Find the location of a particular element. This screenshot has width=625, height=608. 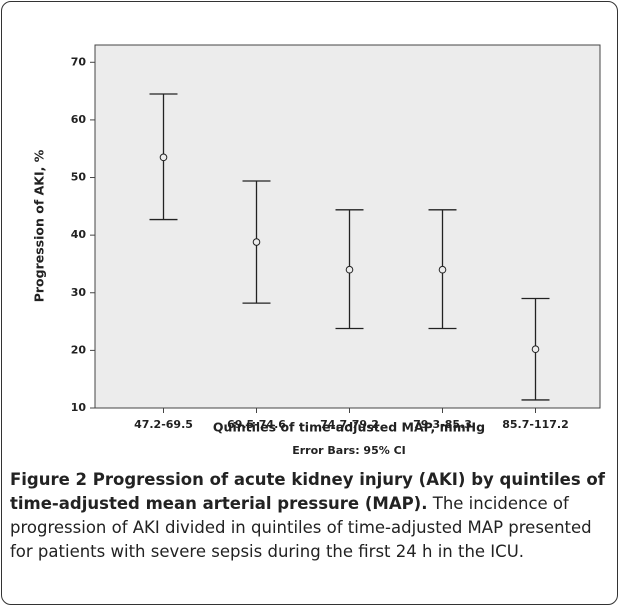

note: Error Bars: 95% CI is located at coordinates (349, 450).